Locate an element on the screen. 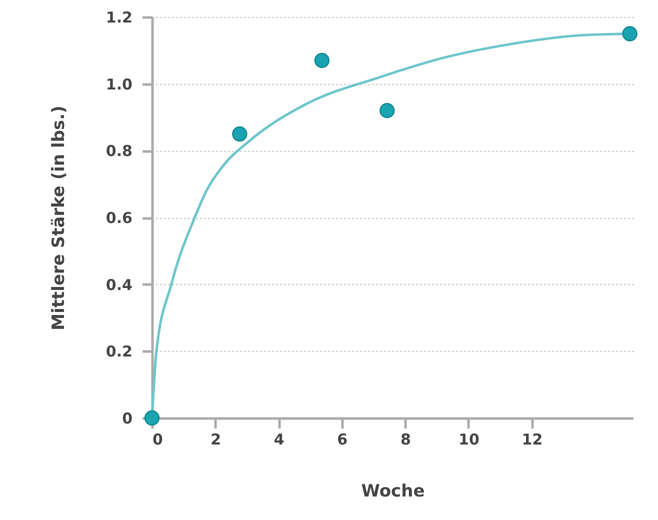 The height and width of the screenshot is (520, 658). y-tick-label: 1.0 is located at coordinates (119, 84).